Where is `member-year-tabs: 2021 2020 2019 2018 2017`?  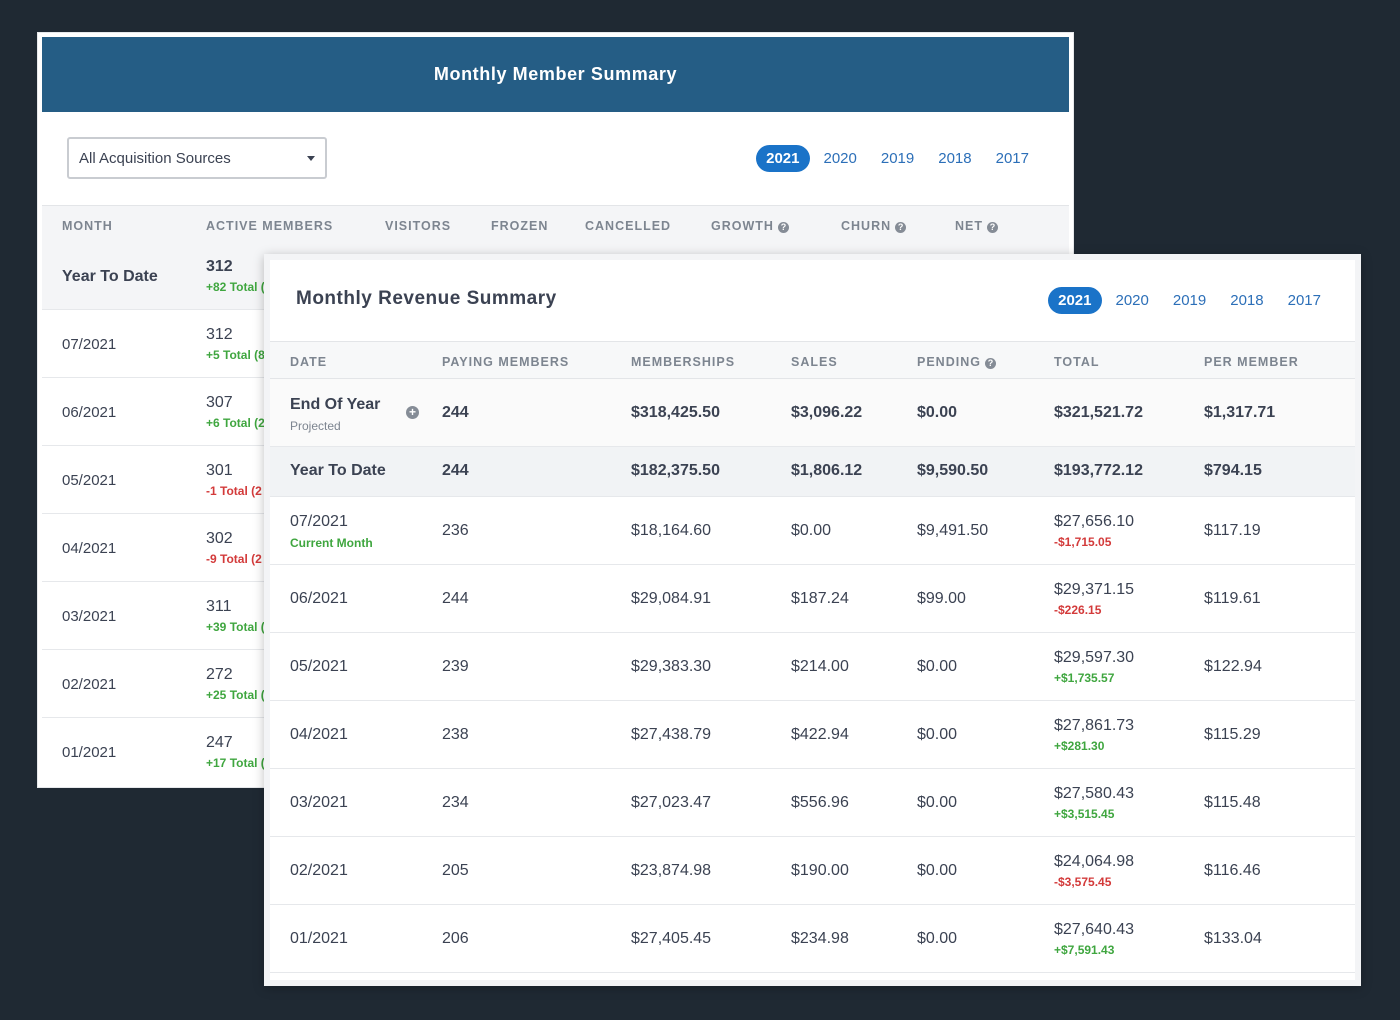
member-year-tabs: 2021 2020 2019 2018 2017 is located at coordinates (895, 158).